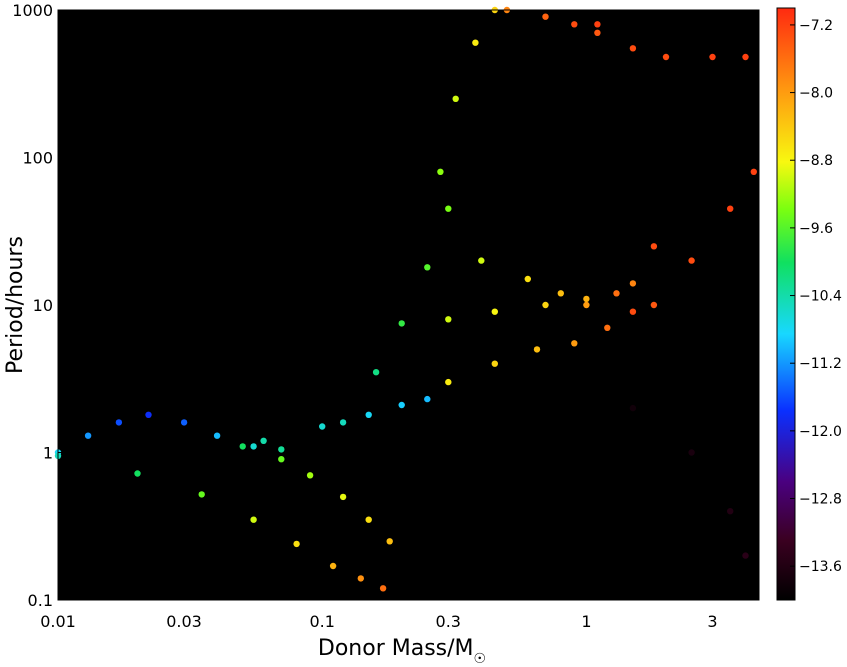  What do you see at coordinates (586, 621) in the screenshot?
I see `x-tick-label: 1` at bounding box center [586, 621].